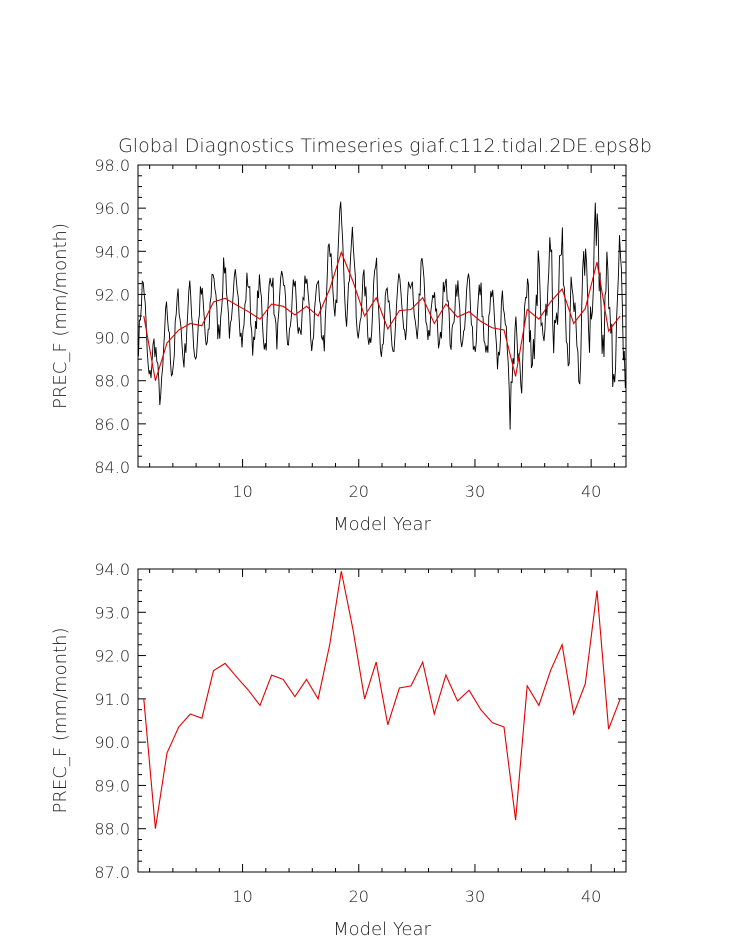 This screenshot has width=733, height=945. What do you see at coordinates (112, 785) in the screenshot?
I see `y-tick-label: 89.0` at bounding box center [112, 785].